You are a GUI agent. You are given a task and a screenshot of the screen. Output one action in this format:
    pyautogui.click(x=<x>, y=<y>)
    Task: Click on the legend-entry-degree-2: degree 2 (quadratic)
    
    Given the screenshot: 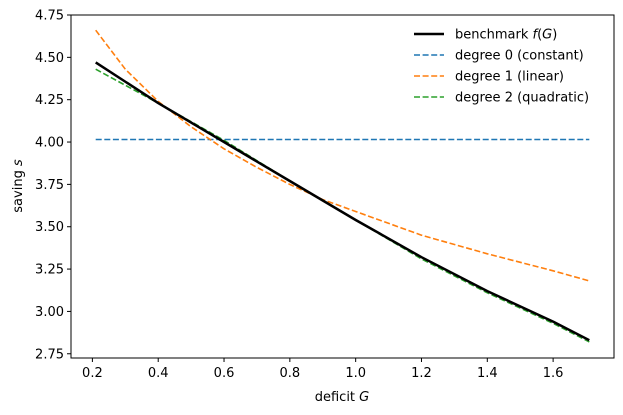 What is the action you would take?
    pyautogui.click(x=501, y=98)
    